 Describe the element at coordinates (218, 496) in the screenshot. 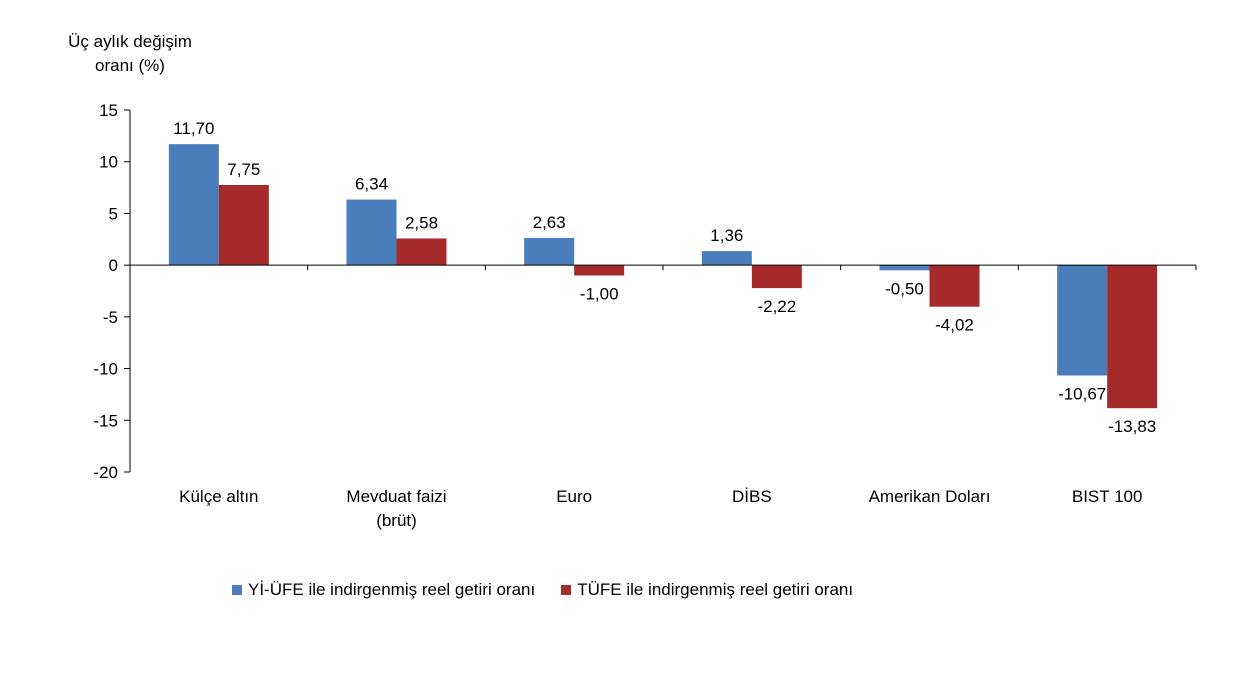

I see `x-tick-label: Külçe altın` at that location.